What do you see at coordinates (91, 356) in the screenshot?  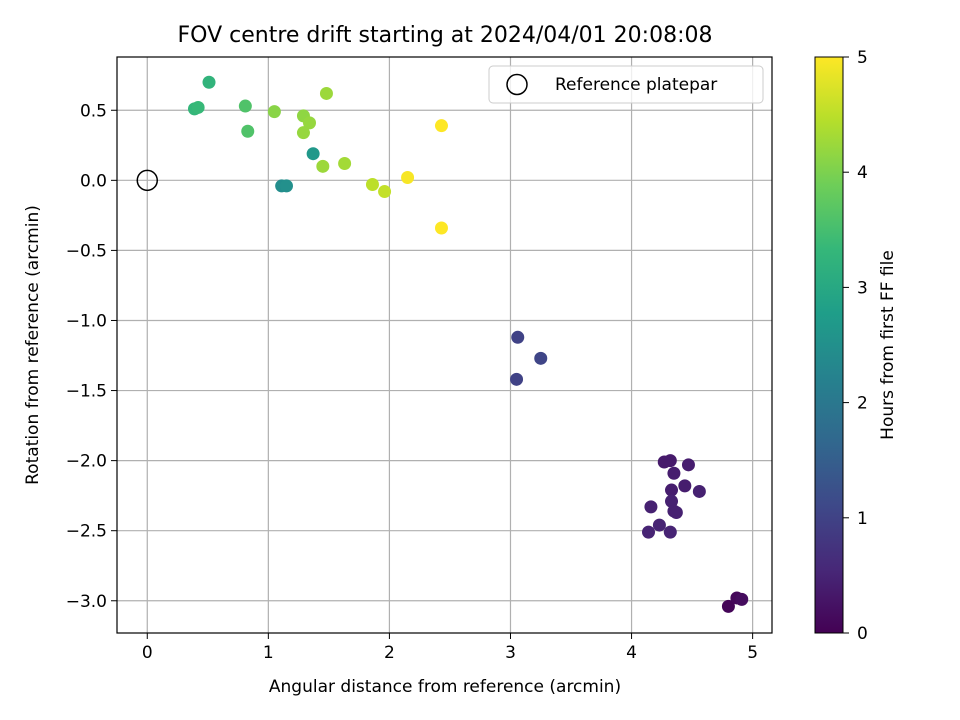 I see `y-axis-ticks: 0.5 0.0 −0.5 −1.0 −1.5 −2.0 −2.5 −3.0` at bounding box center [91, 356].